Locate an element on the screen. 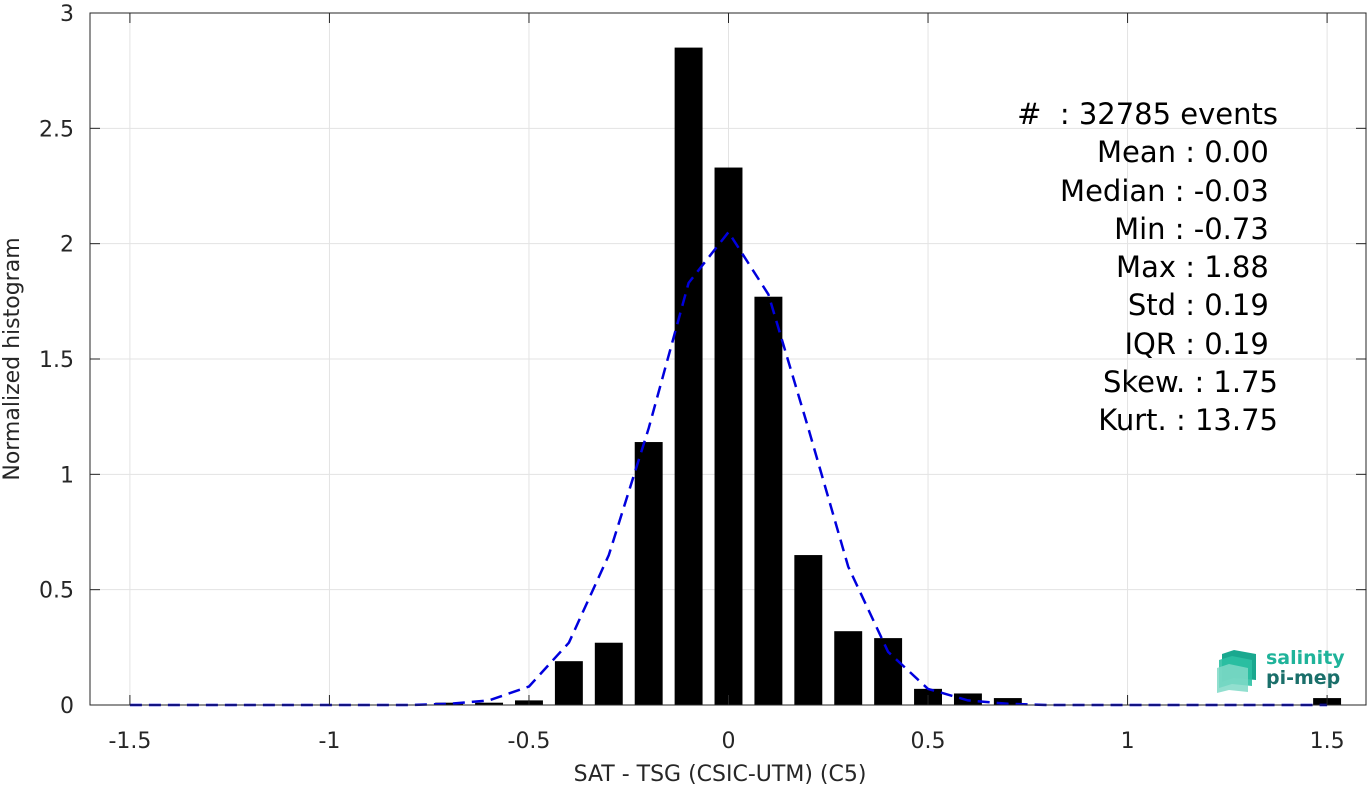 The width and height of the screenshot is (1367, 785). x-tick-label: -1 is located at coordinates (329, 741).